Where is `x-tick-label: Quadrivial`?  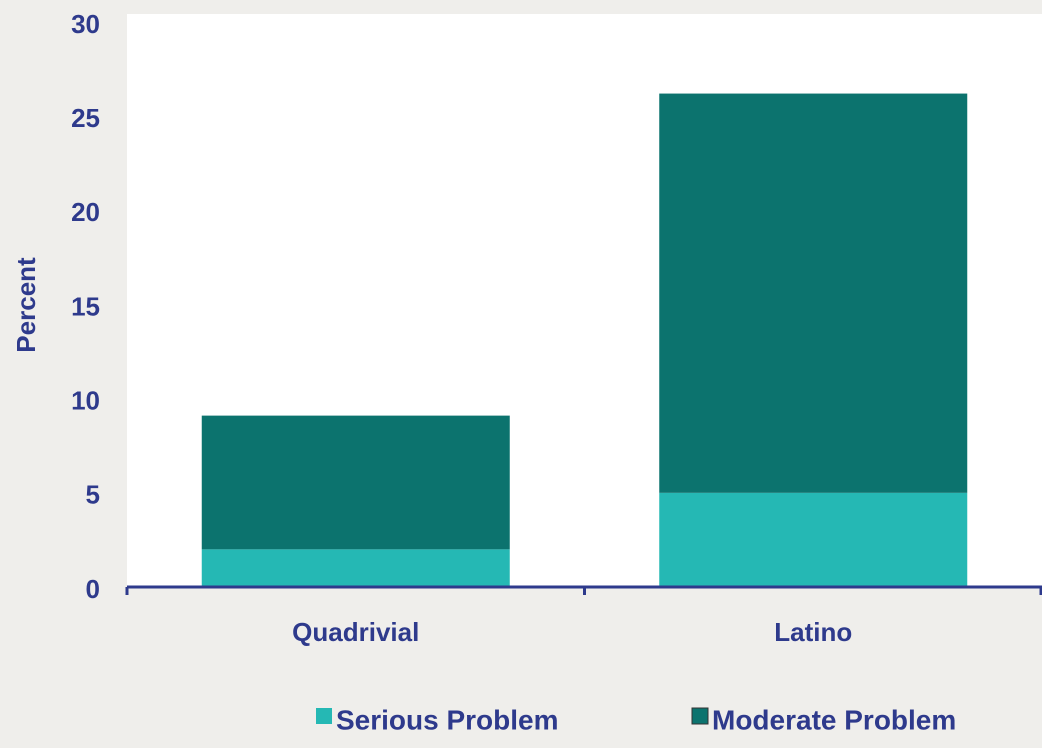
x-tick-label: Quadrivial is located at coordinates (355, 632).